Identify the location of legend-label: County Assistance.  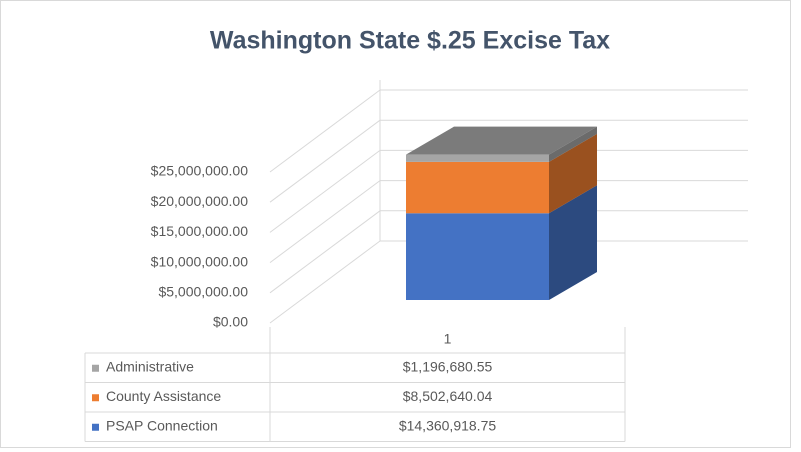
(163, 396).